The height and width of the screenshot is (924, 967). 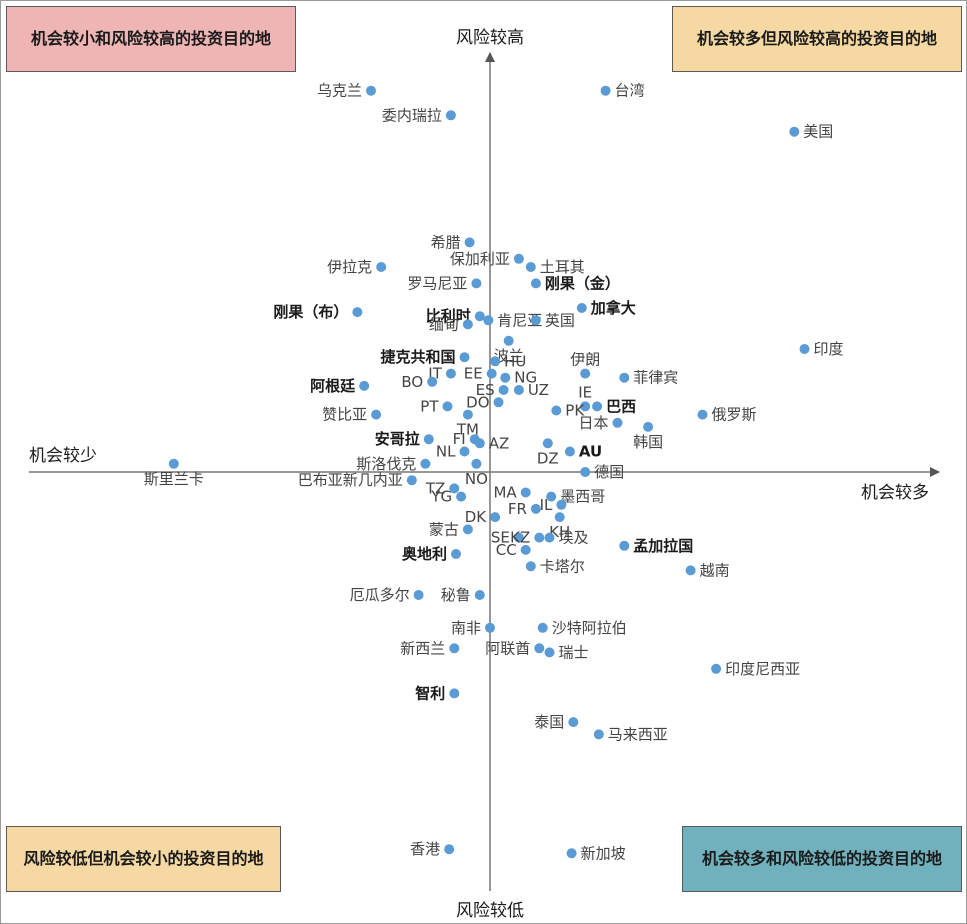 I want to click on quadrant-label-top-left: 机会较小和风险较高的投资目的地, so click(x=151, y=39).